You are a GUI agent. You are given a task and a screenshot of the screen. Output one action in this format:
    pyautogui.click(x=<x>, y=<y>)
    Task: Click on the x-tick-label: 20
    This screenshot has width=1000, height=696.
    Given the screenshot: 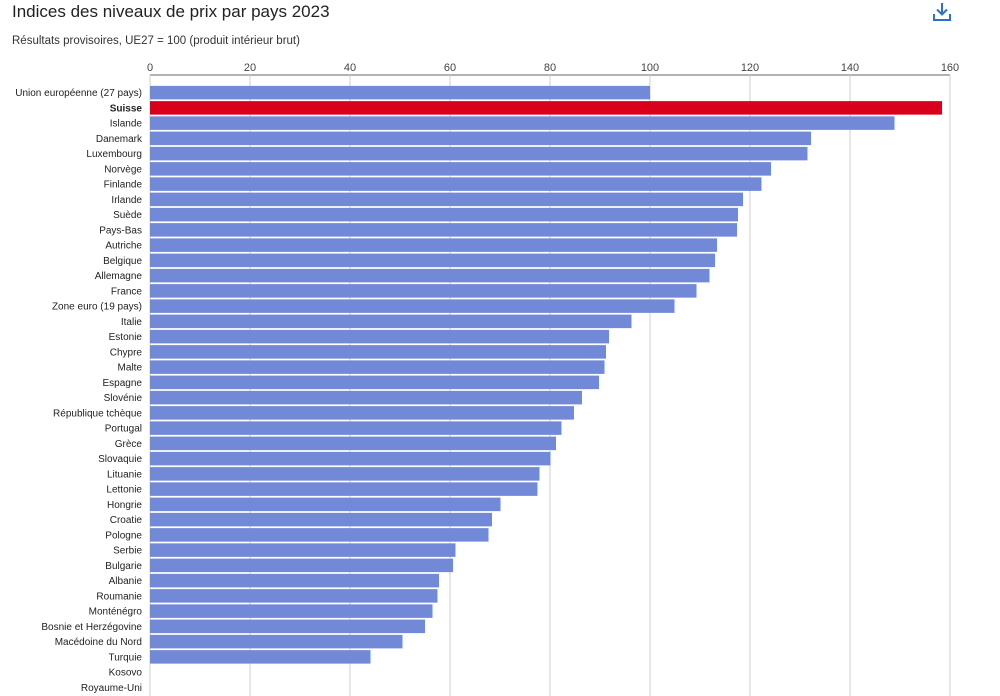 What is the action you would take?
    pyautogui.click(x=250, y=68)
    